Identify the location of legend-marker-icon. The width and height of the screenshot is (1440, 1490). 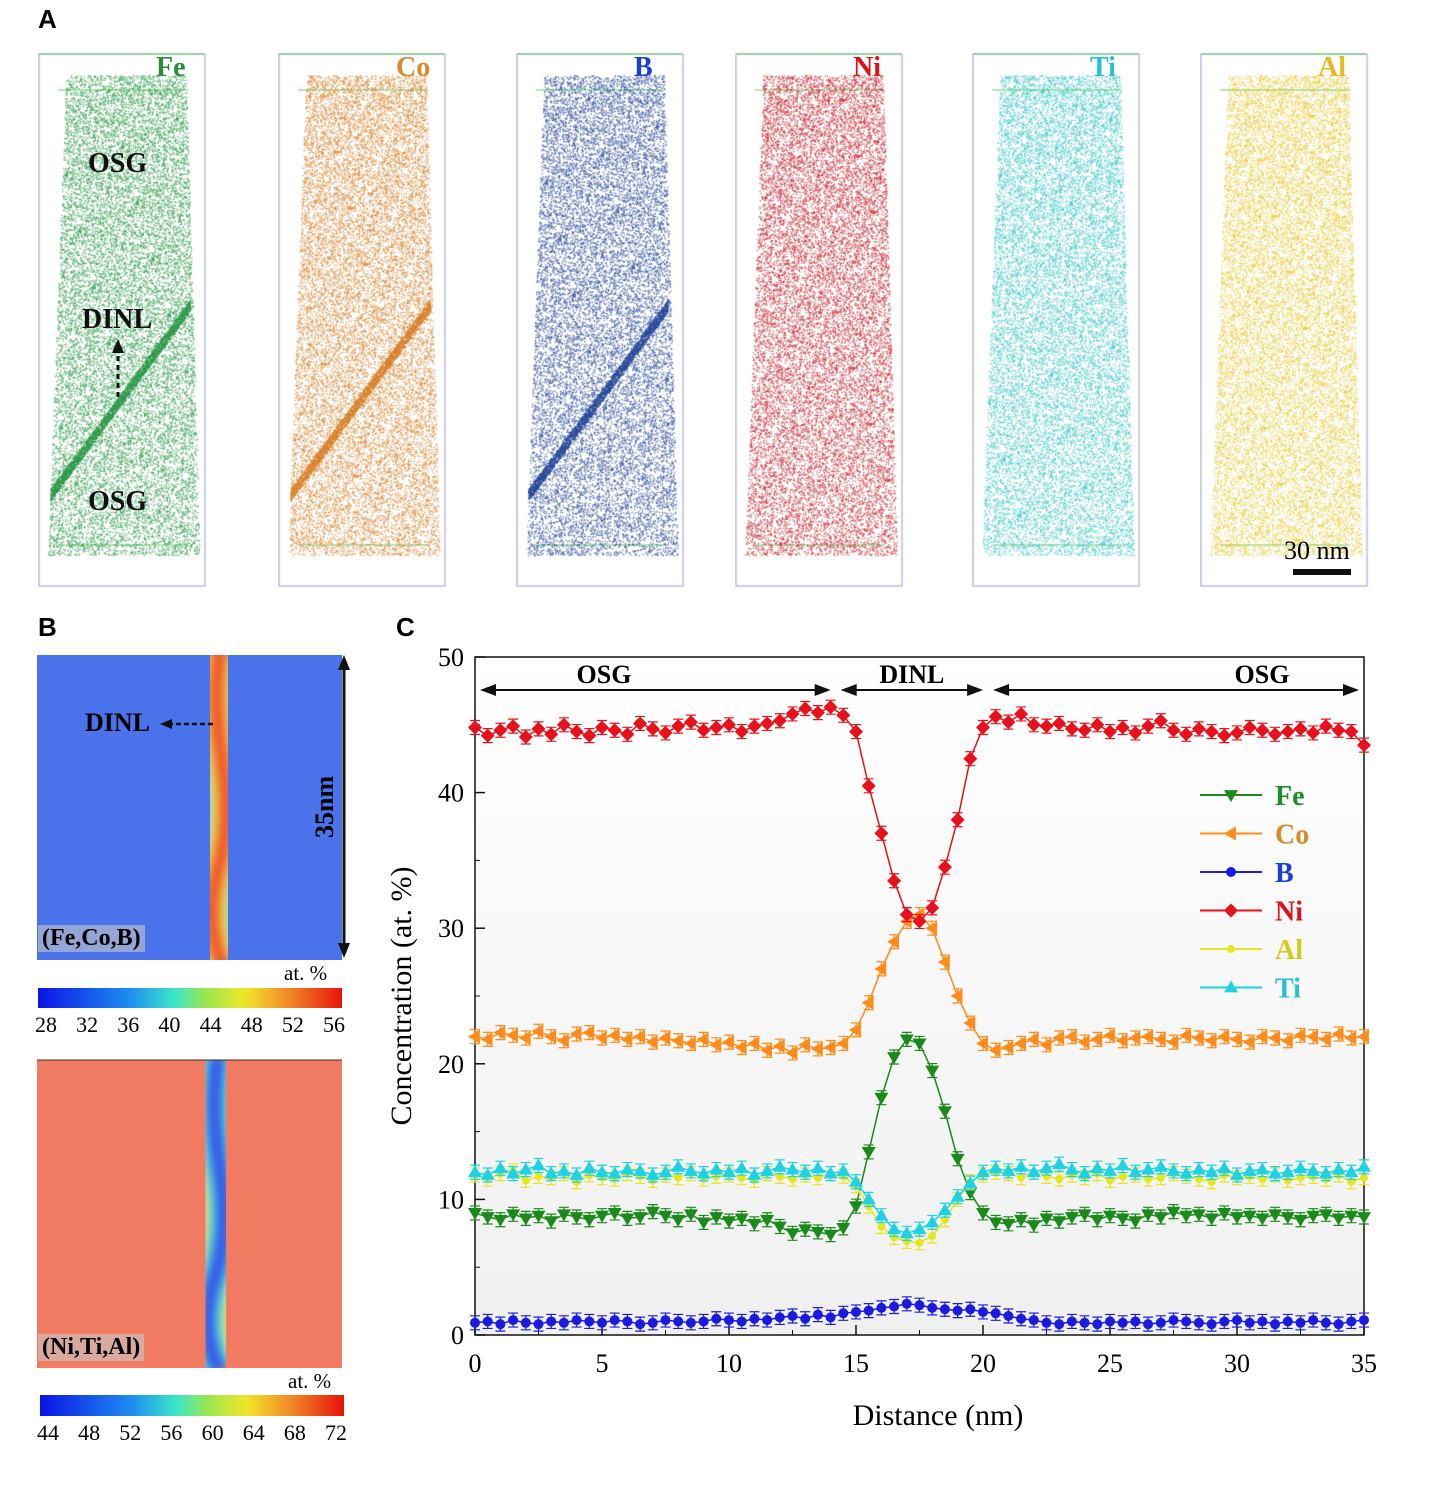
(1231, 949).